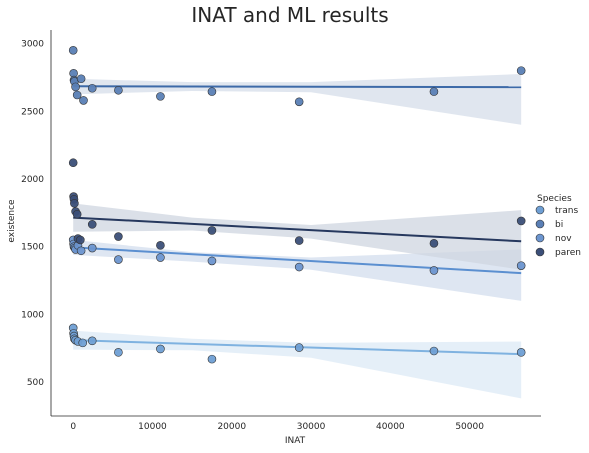 The image size is (589, 453). What do you see at coordinates (311, 427) in the screenshot?
I see `x-tick-label: 30000` at bounding box center [311, 427].